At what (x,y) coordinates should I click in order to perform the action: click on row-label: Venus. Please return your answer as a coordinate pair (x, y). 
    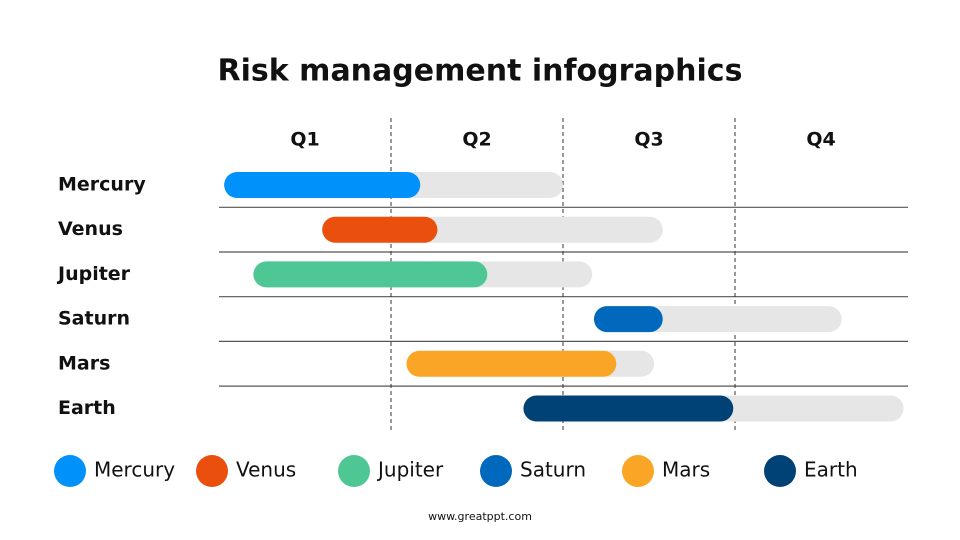
    Looking at the image, I should click on (90, 229).